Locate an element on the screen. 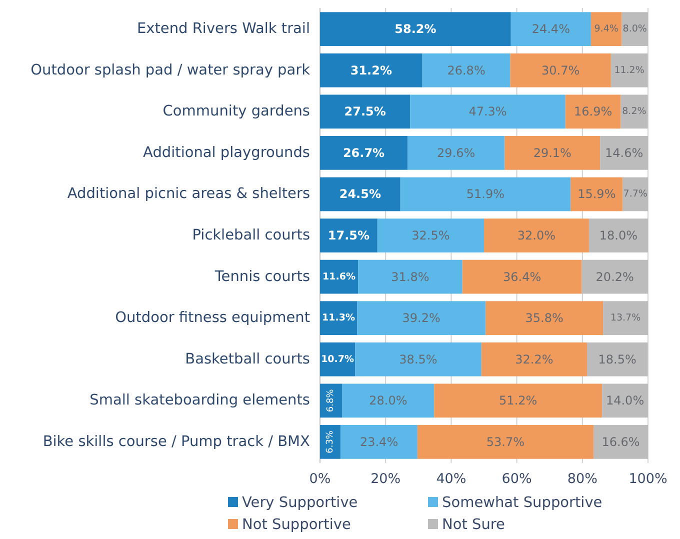 Image resolution: width=680 pixels, height=539 pixels. y-tick-label: Outdoor fitness equipment is located at coordinates (212, 318).